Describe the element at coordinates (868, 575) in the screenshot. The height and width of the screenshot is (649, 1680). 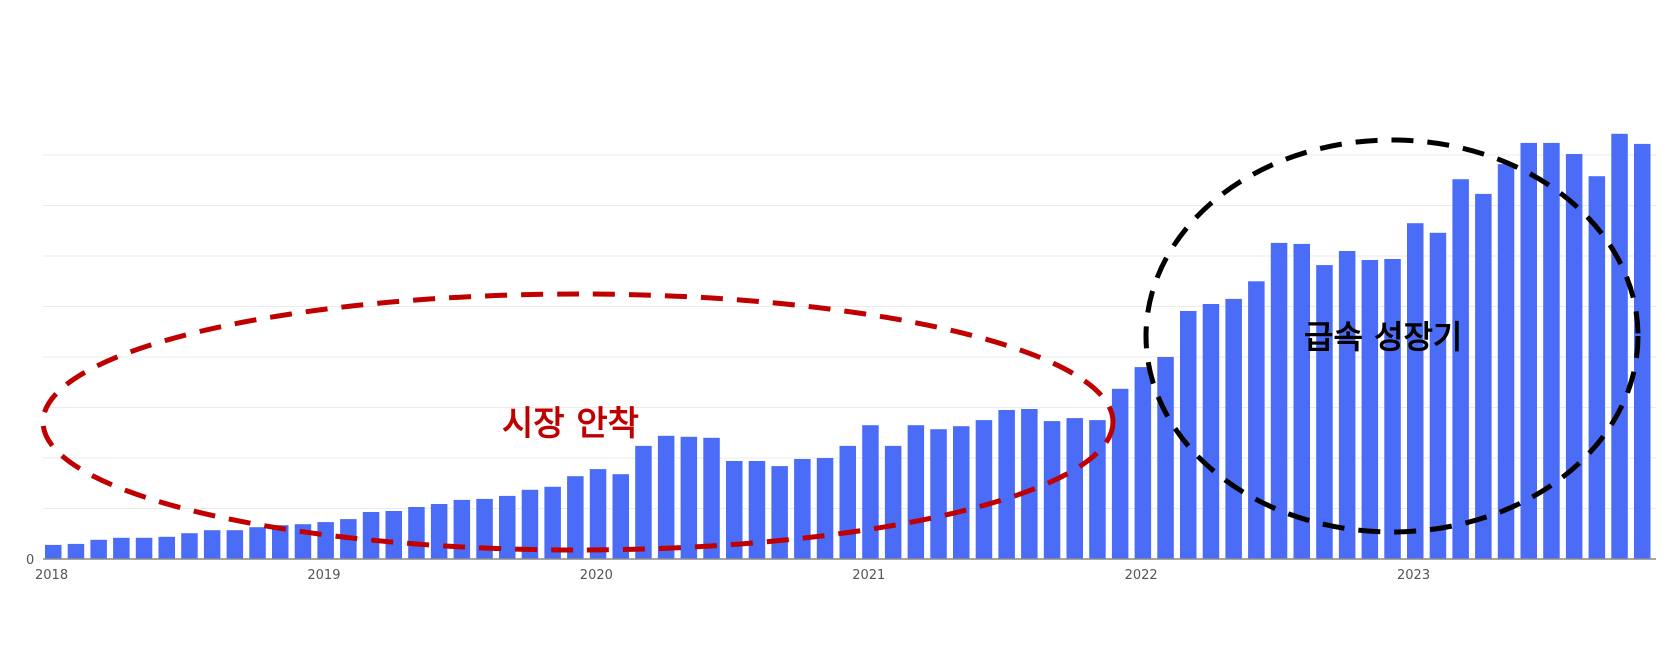
I see `x-tick-label: 2021` at that location.